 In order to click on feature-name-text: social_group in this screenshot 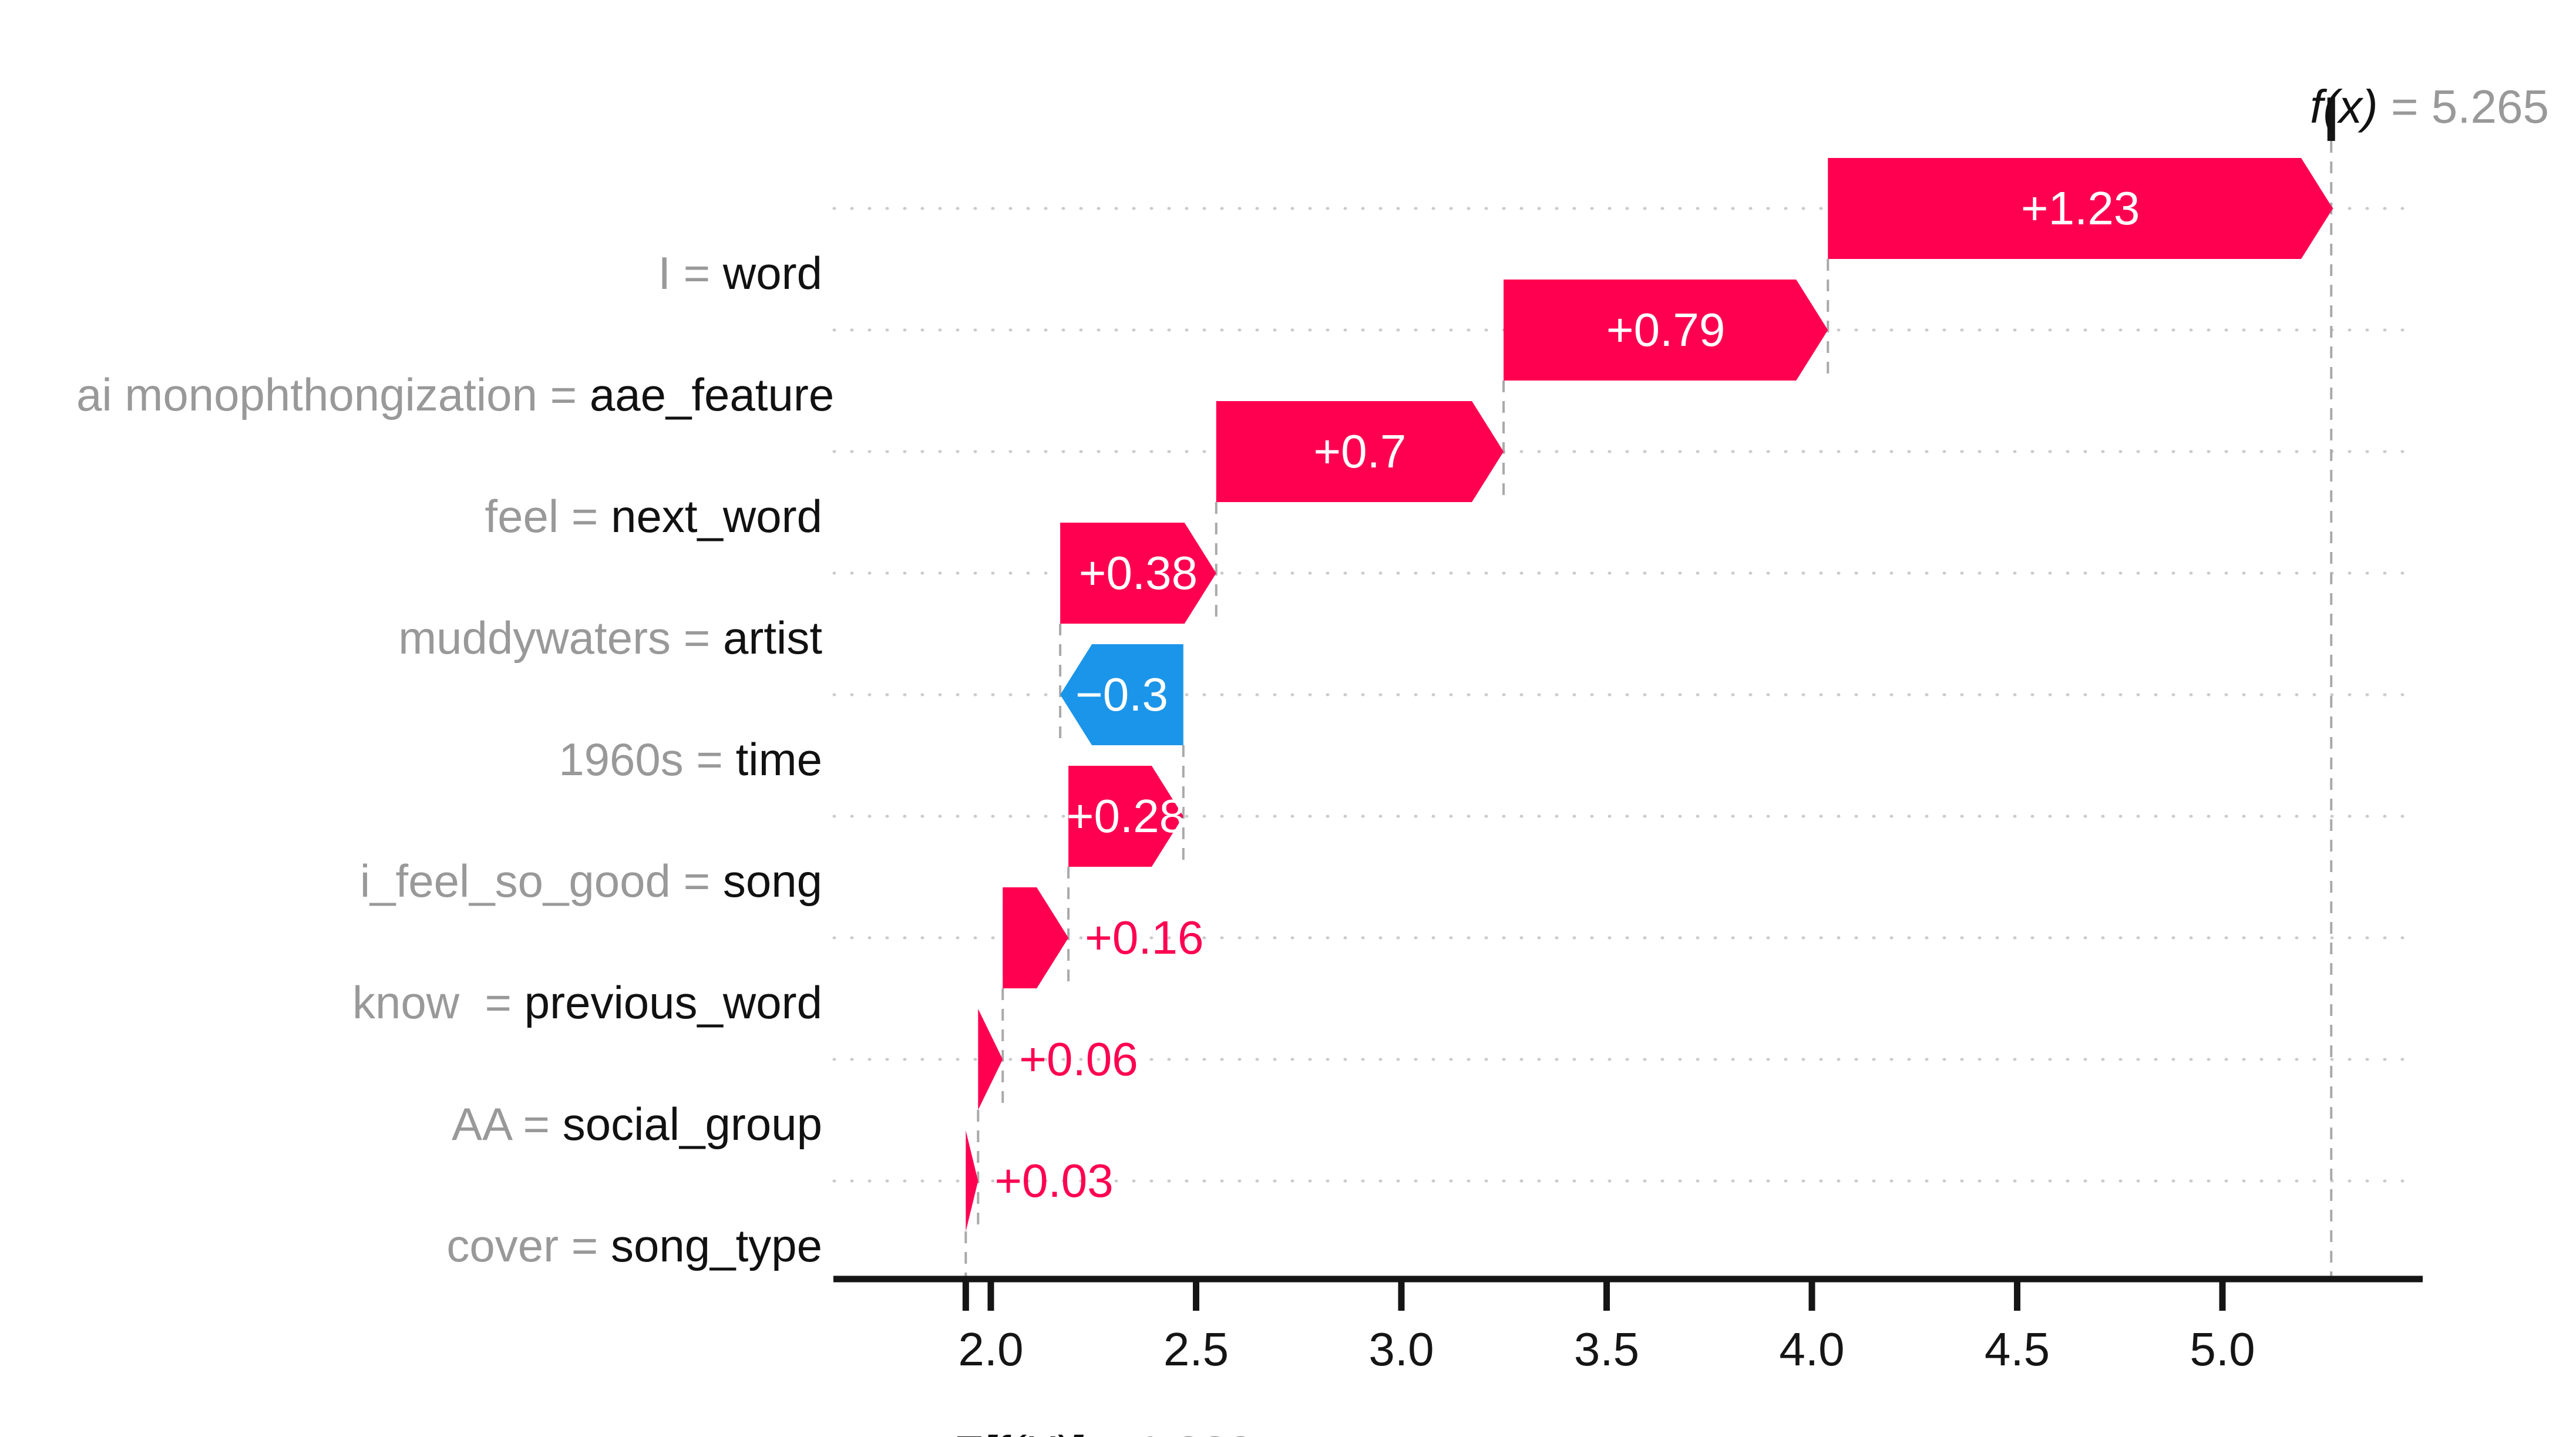, I will do `click(692, 1124)`.